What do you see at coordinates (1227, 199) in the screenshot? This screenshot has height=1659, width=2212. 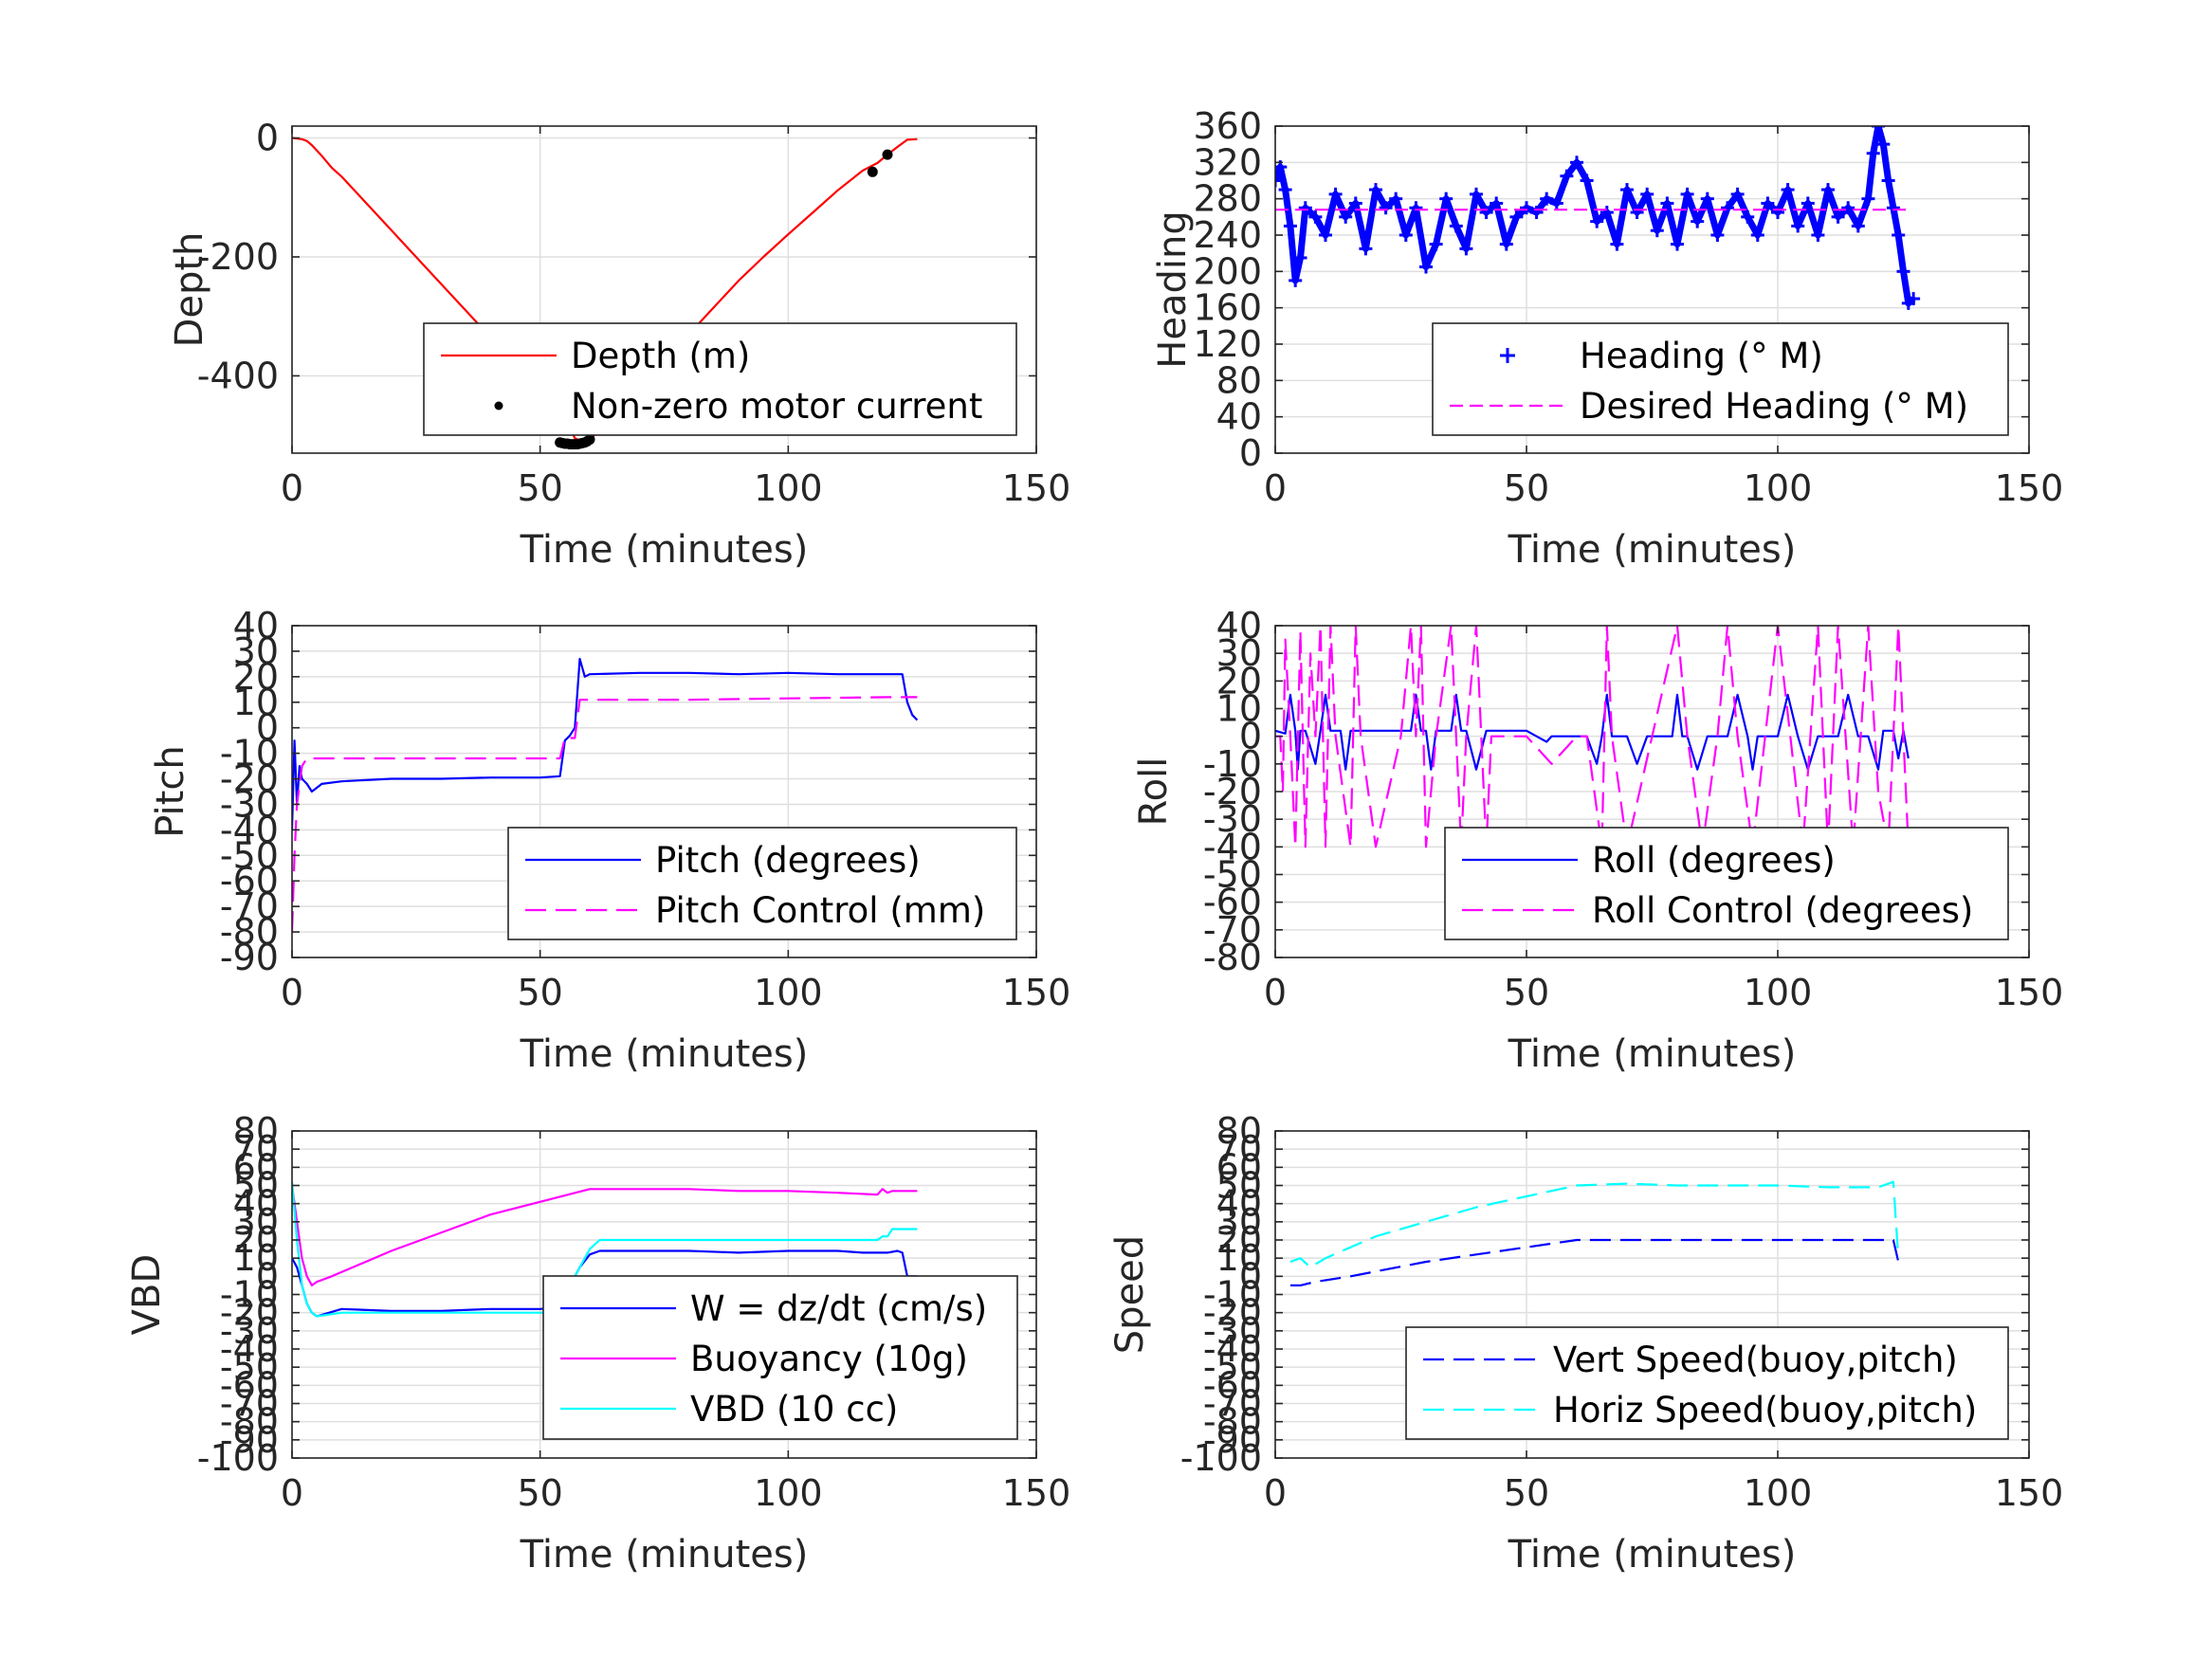 I see `heading-ytick-label: 280` at bounding box center [1227, 199].